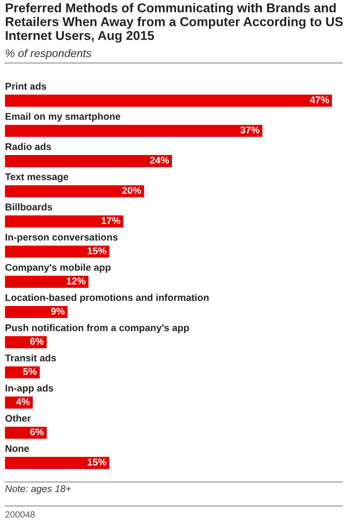 The image size is (347, 529). Describe the element at coordinates (26, 86) in the screenshot. I see `y-tick-label: Print ads` at that location.